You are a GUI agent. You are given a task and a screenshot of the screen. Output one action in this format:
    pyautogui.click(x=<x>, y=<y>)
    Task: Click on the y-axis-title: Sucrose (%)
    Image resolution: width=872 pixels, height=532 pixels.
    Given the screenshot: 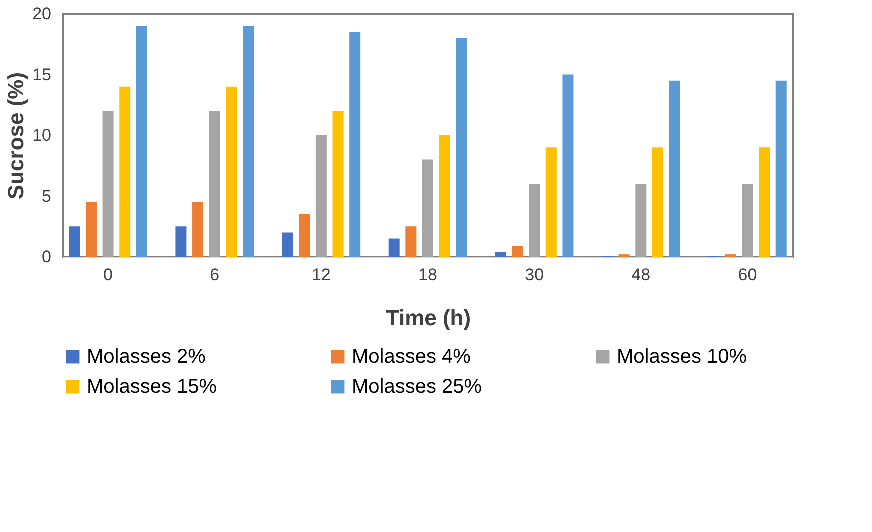 What is the action you would take?
    pyautogui.click(x=16, y=136)
    